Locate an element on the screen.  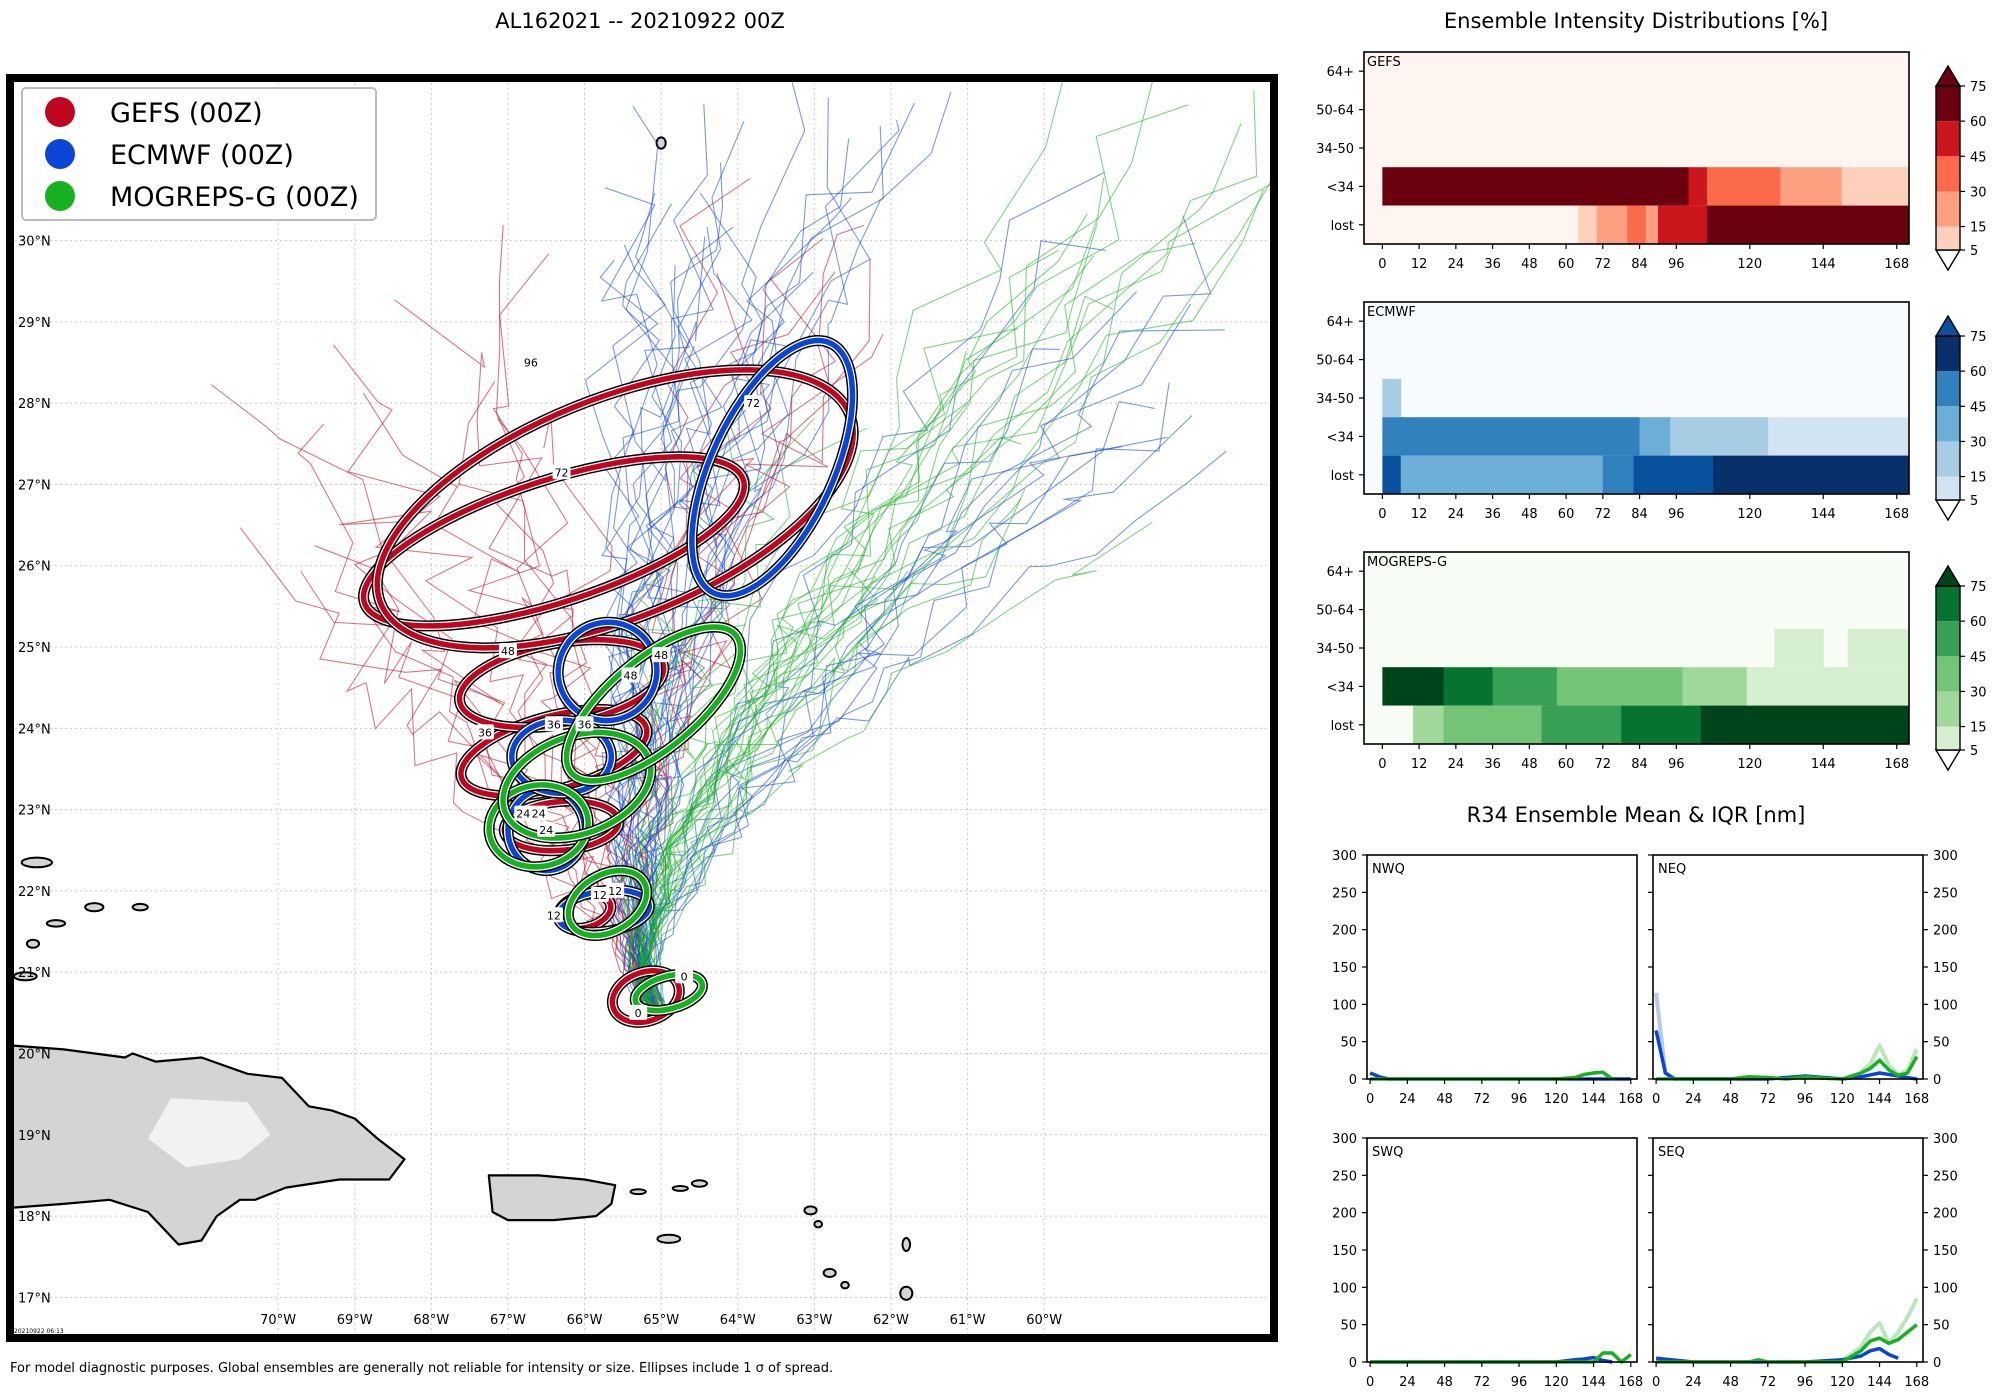
legend-label: GEFS (00Z) is located at coordinates (186, 113).